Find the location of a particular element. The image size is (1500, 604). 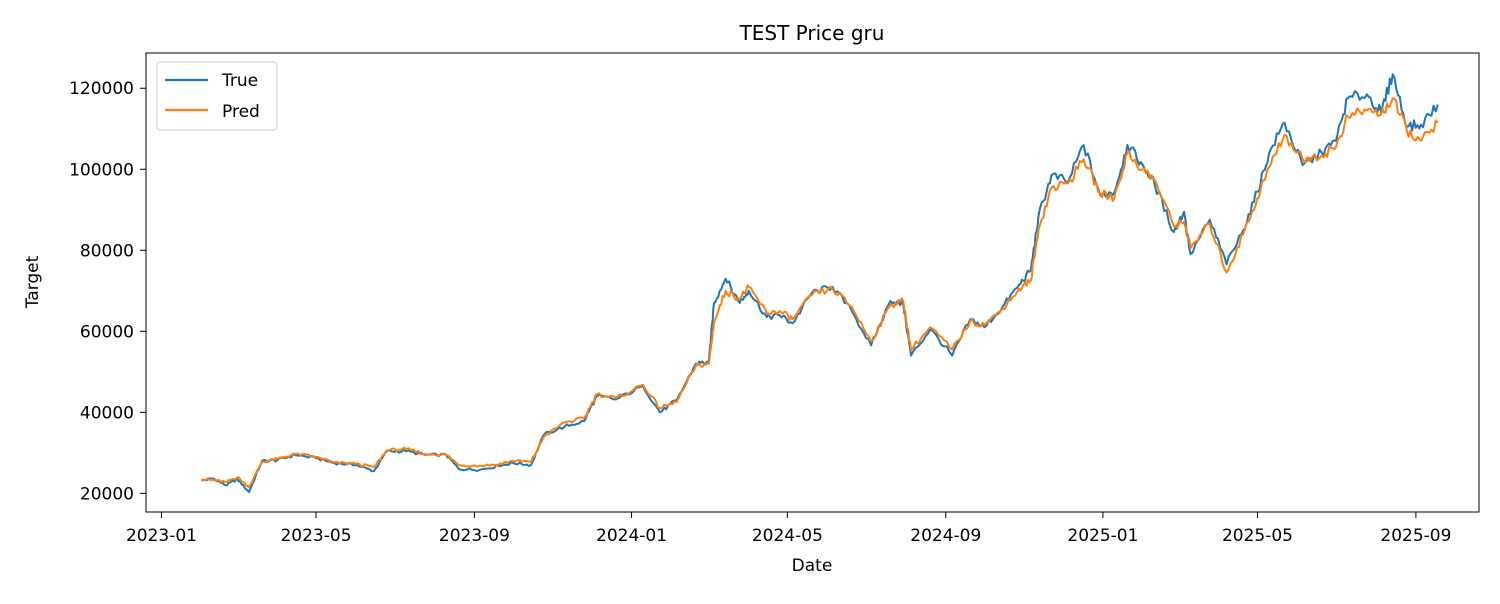

legend-label-true: True is located at coordinates (239, 81).